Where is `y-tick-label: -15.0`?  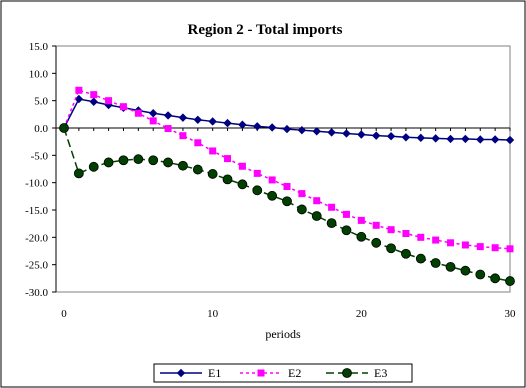 y-tick-label: -15.0 is located at coordinates (36, 211).